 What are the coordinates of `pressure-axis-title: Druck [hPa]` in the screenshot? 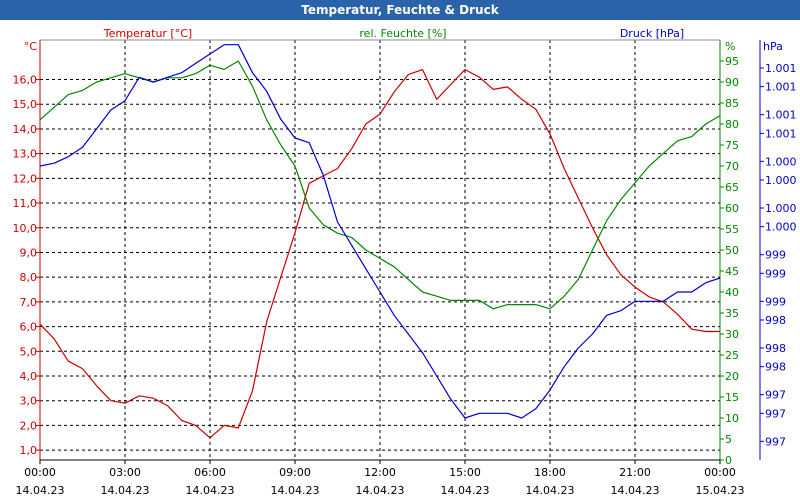 It's located at (652, 33).